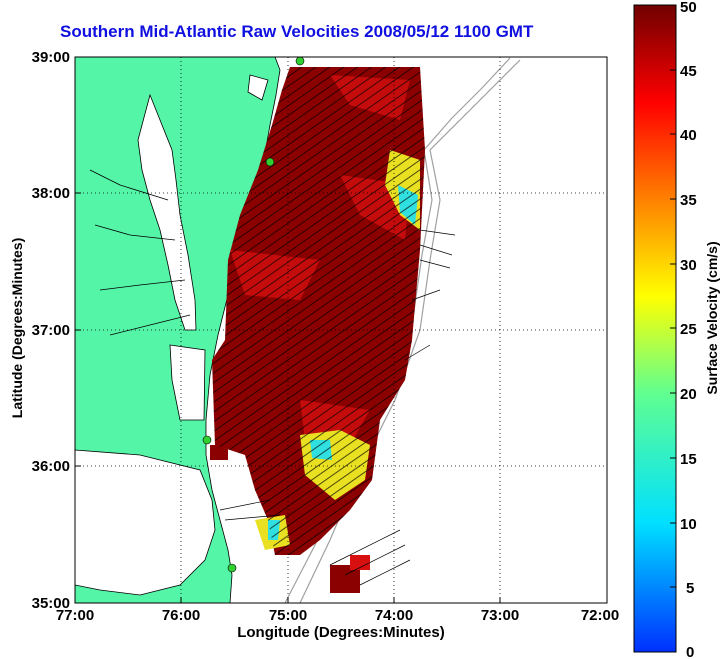  Describe the element at coordinates (51, 193) in the screenshot. I see `y-tick-label: 38:00` at that location.